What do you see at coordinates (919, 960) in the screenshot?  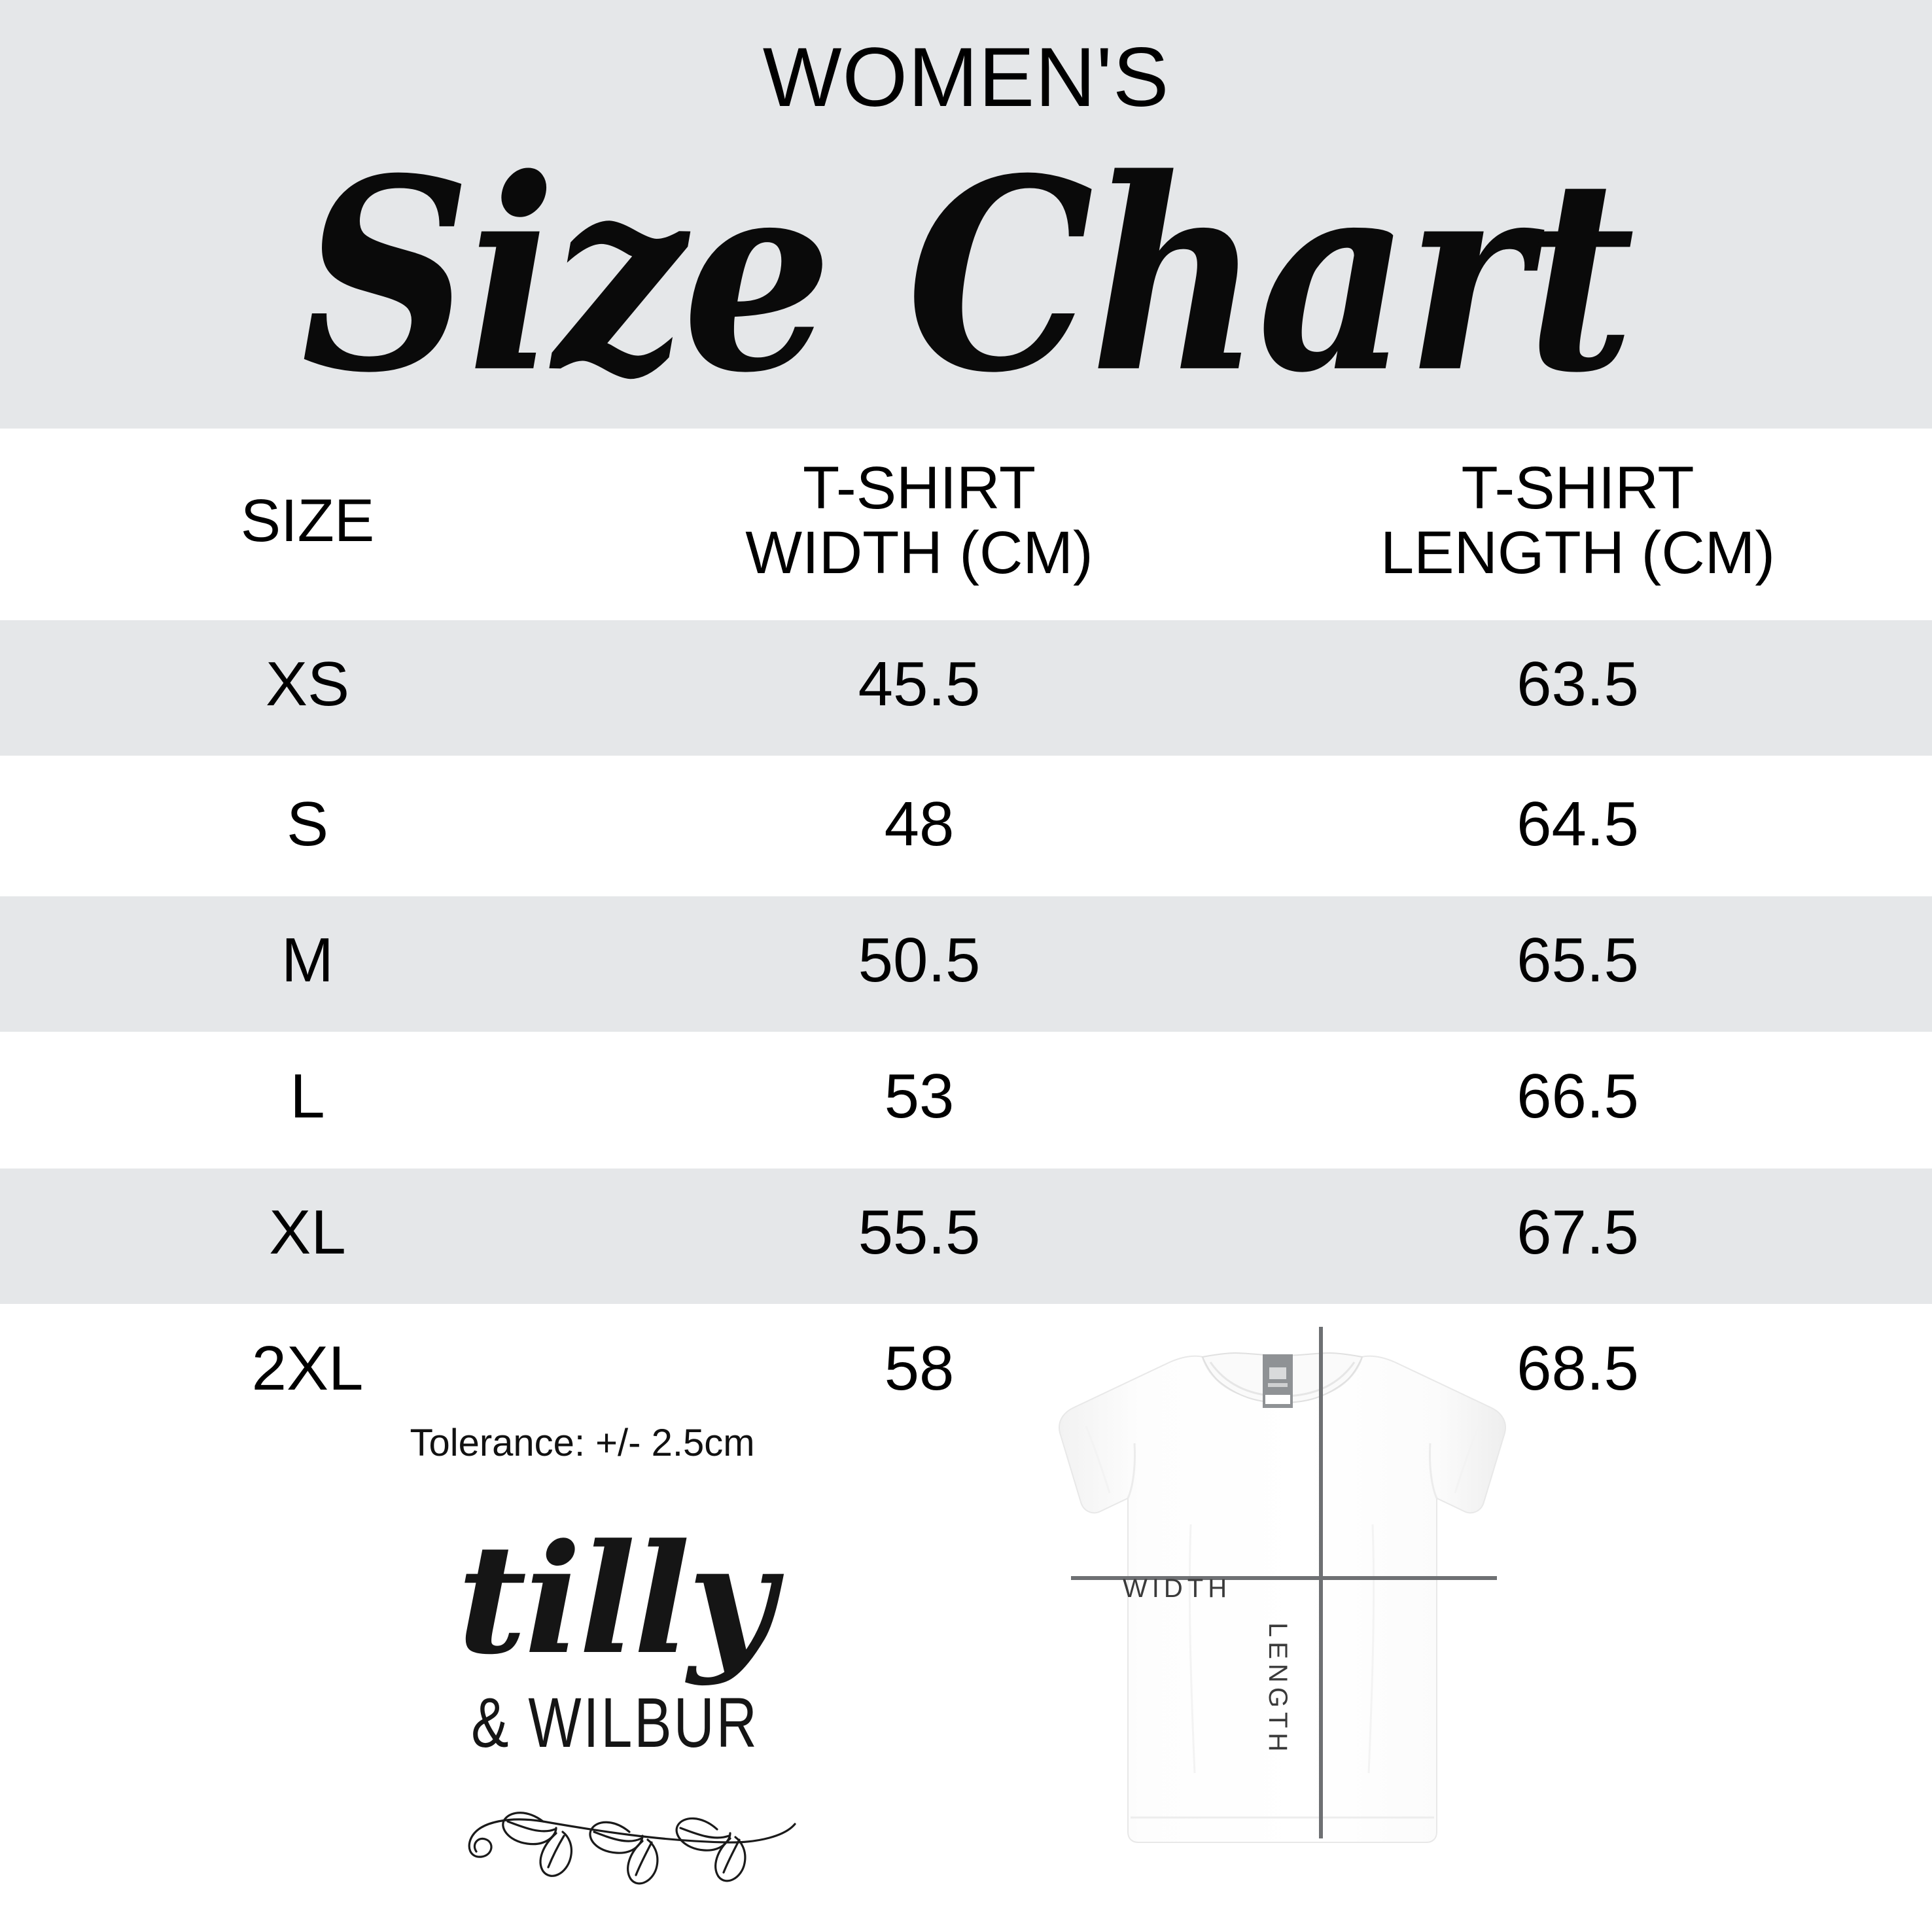 I see `cell-width: 50.5` at bounding box center [919, 960].